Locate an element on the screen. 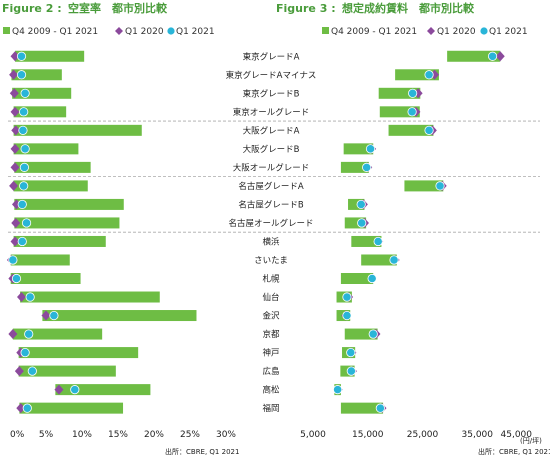 The height and width of the screenshot is (458, 550). category-label: 大阪オールグレード is located at coordinates (271, 167).